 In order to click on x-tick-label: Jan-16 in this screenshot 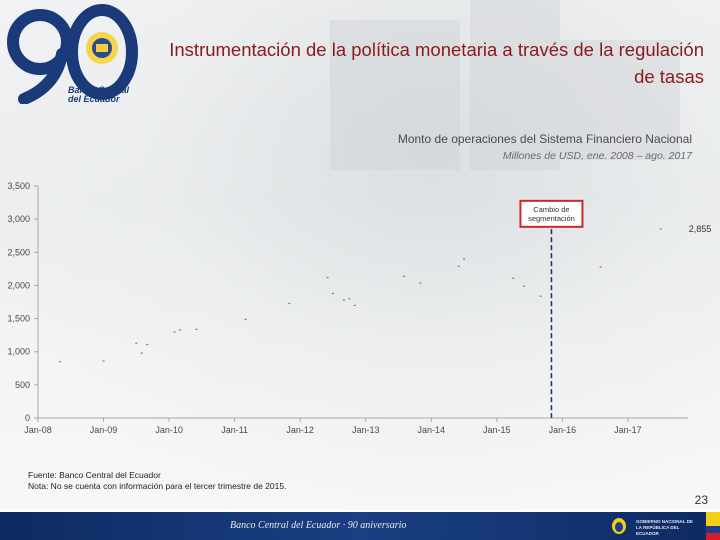, I will do `click(563, 430)`.